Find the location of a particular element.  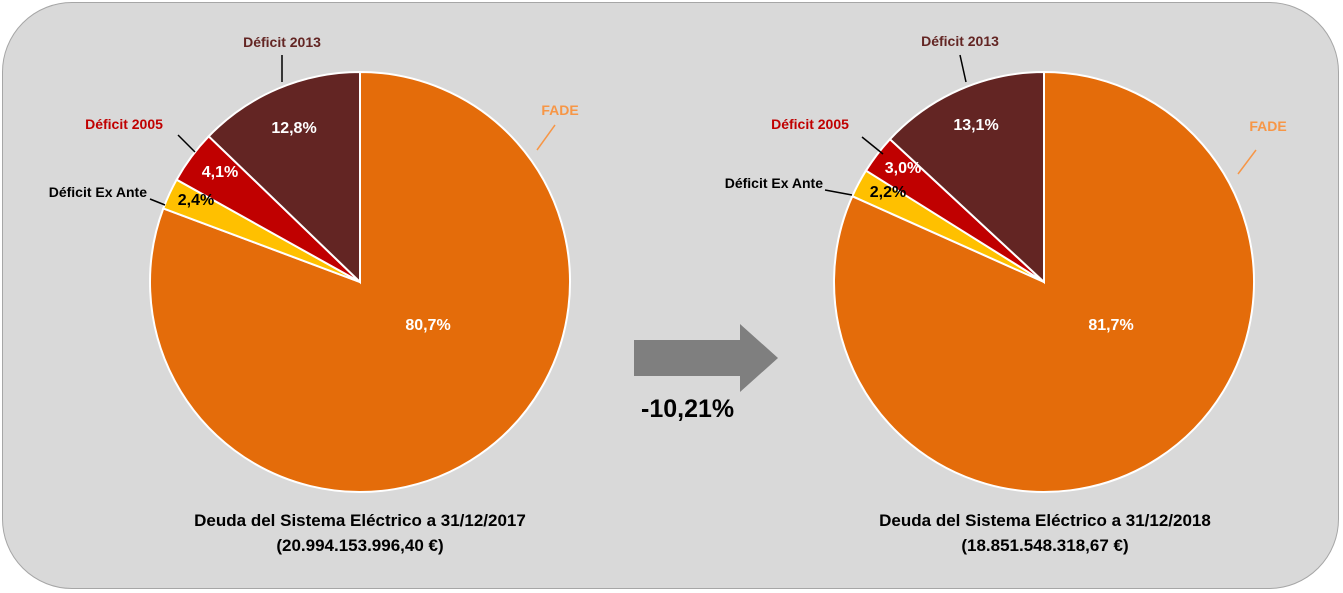

value-label-deficit-2013: 13,1% is located at coordinates (975, 125).